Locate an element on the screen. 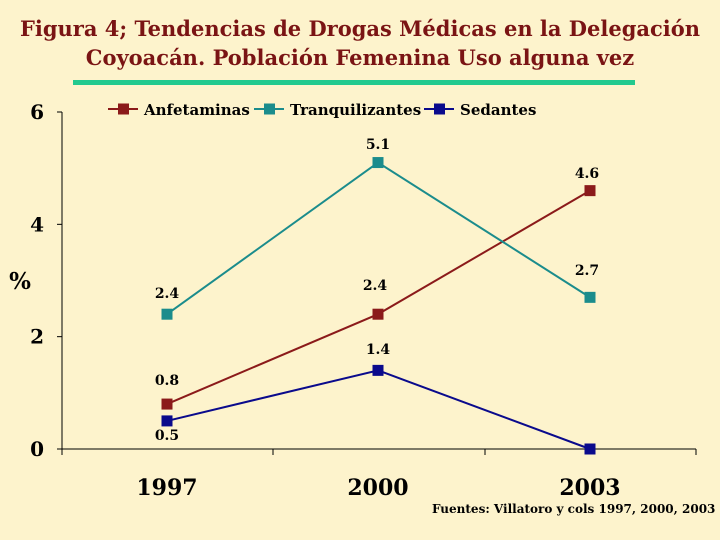 The width and height of the screenshot is (720, 540). data-label: 0.5 is located at coordinates (167, 436).